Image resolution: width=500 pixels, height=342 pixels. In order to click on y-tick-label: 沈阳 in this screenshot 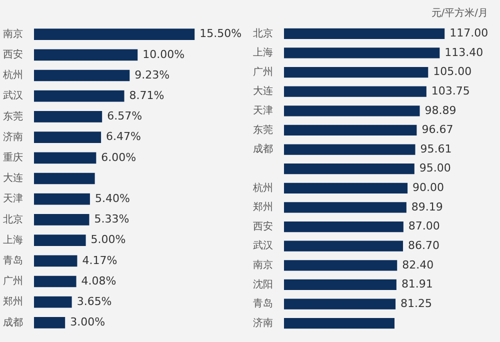, I will do `click(263, 284)`.